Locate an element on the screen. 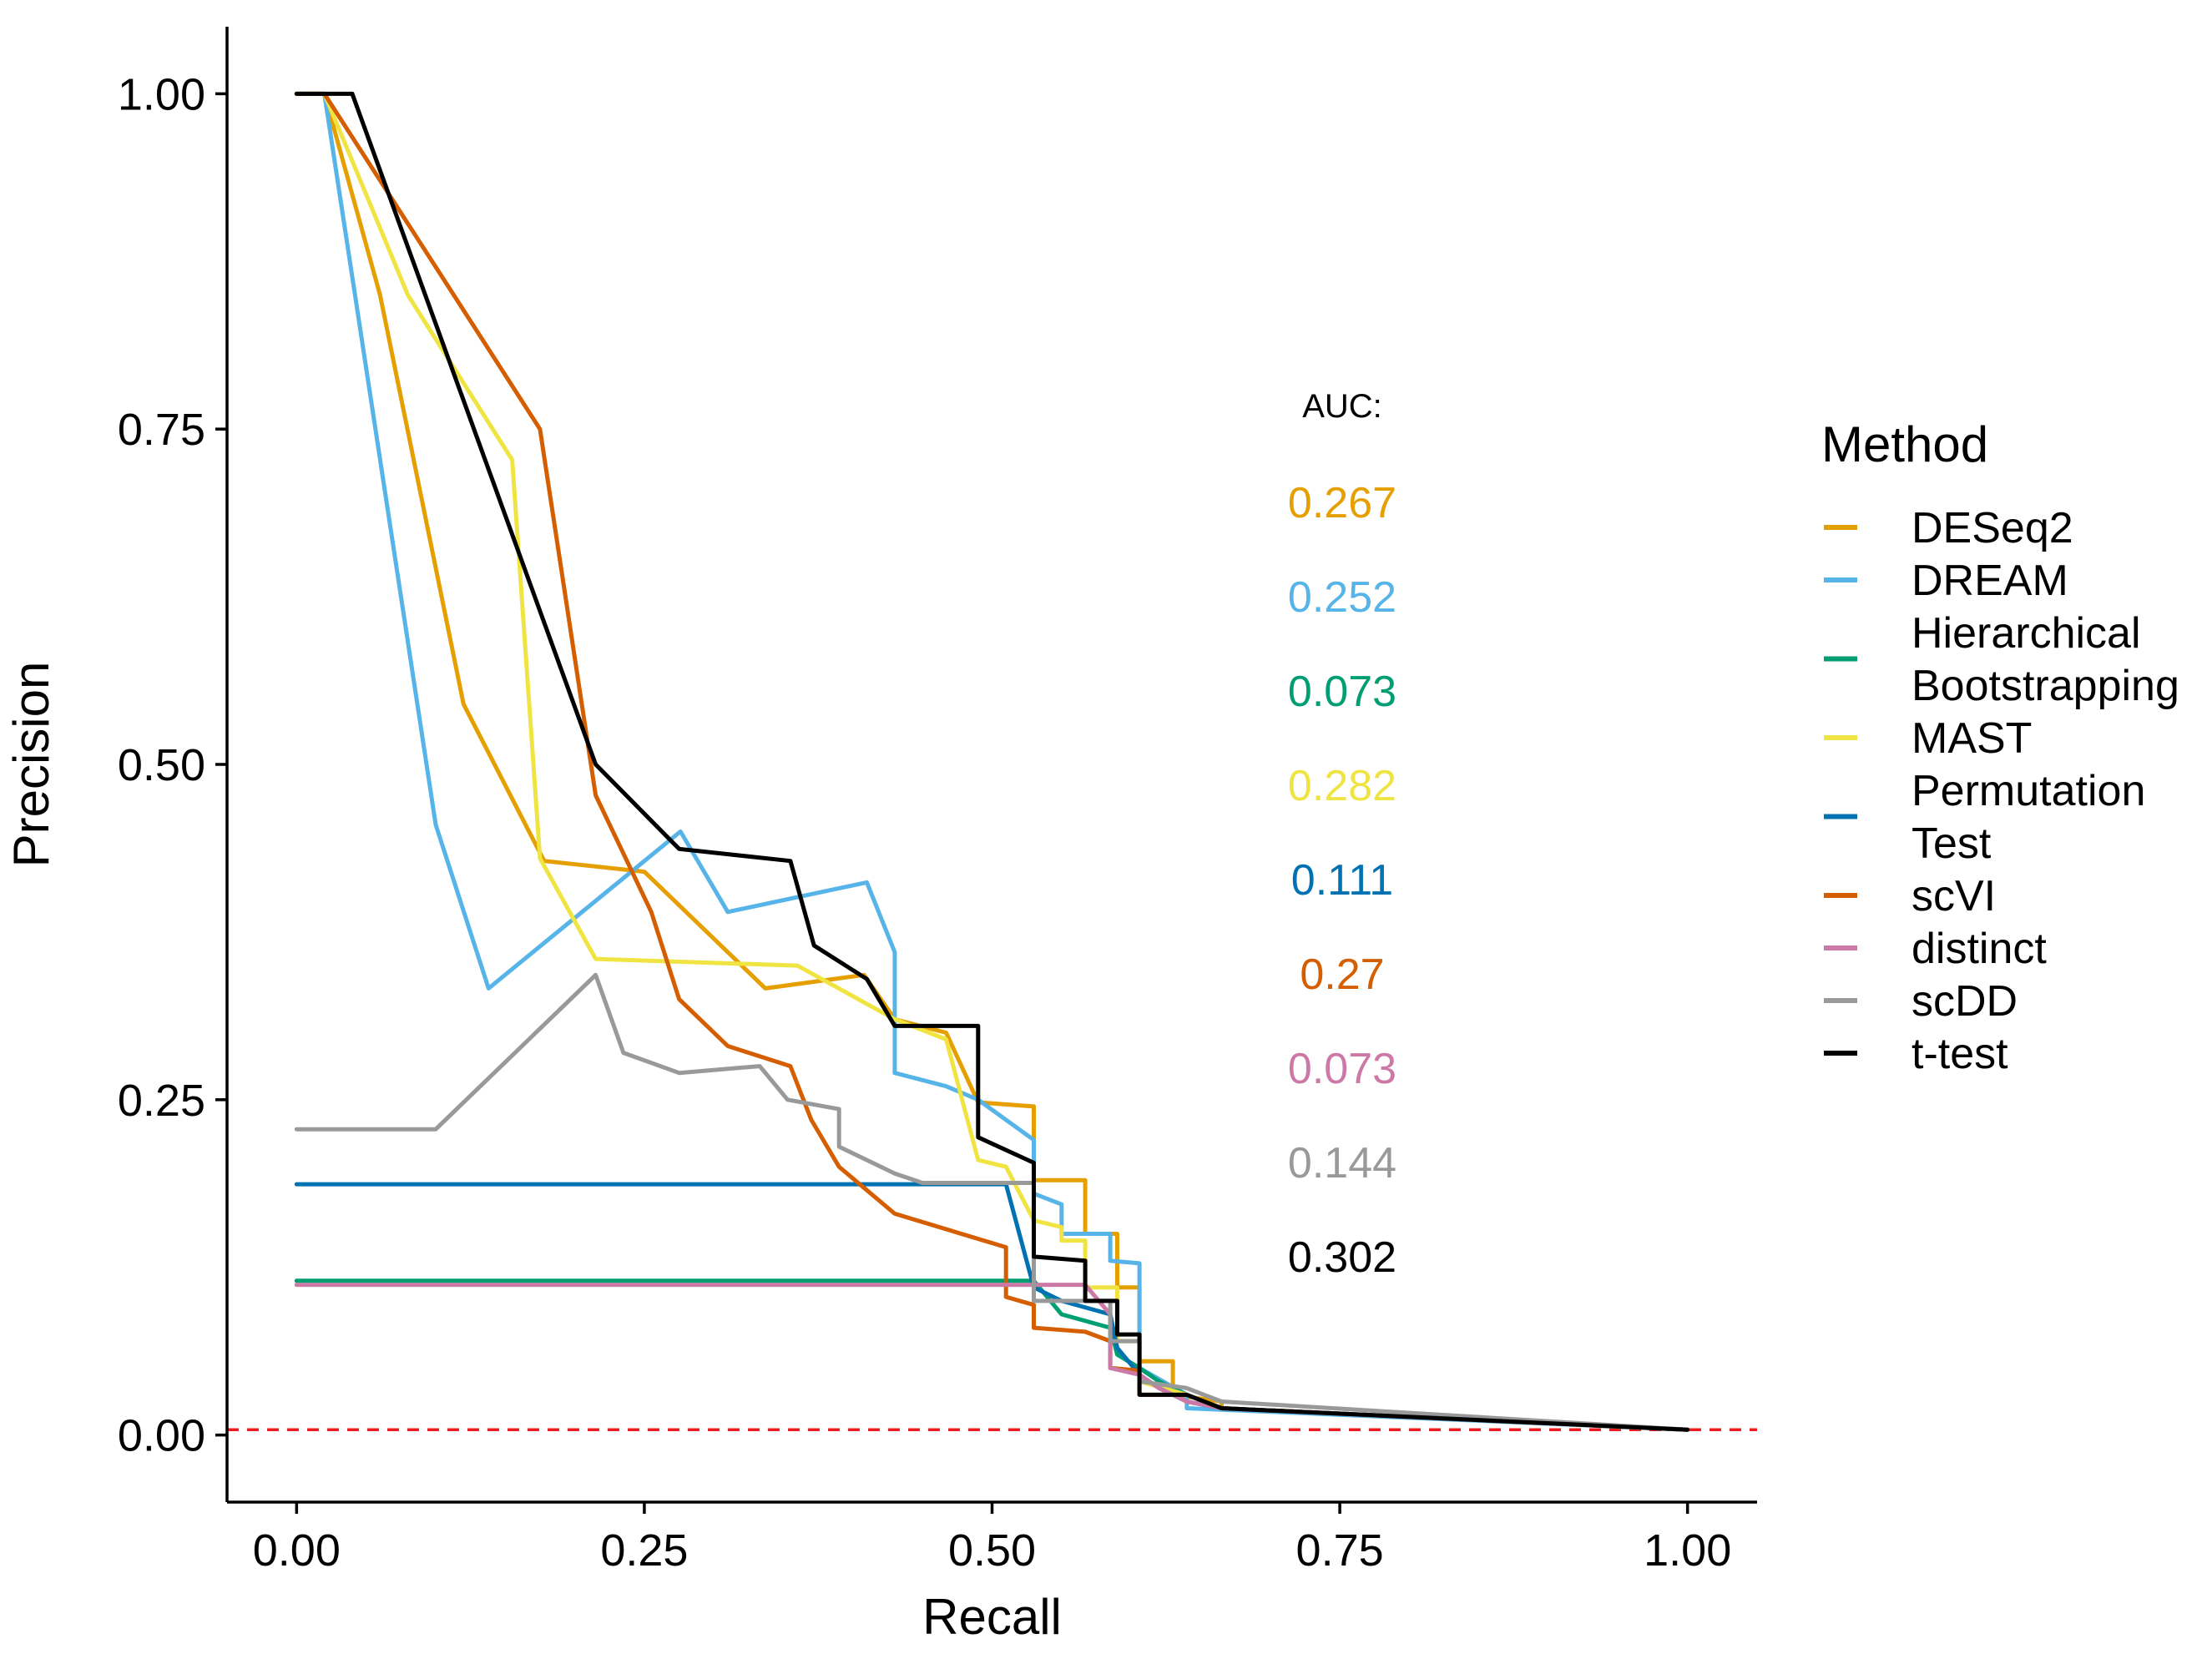  series-line-hierarchical-bootstrapping is located at coordinates (992, 1355).